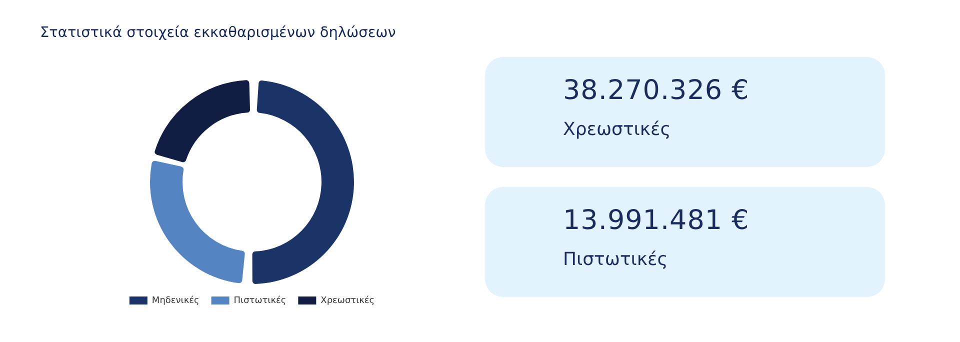 This screenshot has width=960, height=342. Describe the element at coordinates (656, 220) in the screenshot. I see `text: 13.991.481 €` at that location.